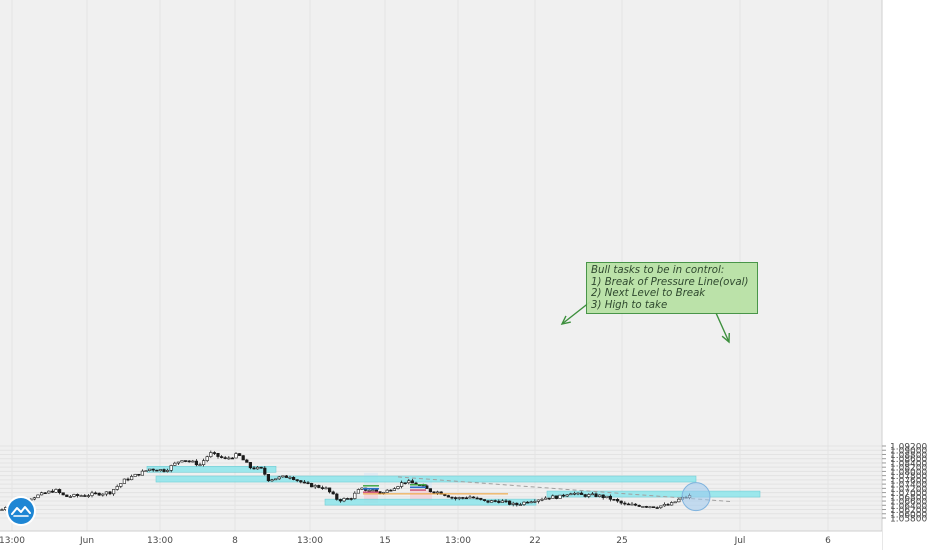 This screenshot has width=932, height=550. Describe the element at coordinates (86, 541) in the screenshot. I see `x-tick-label: Jun` at that location.